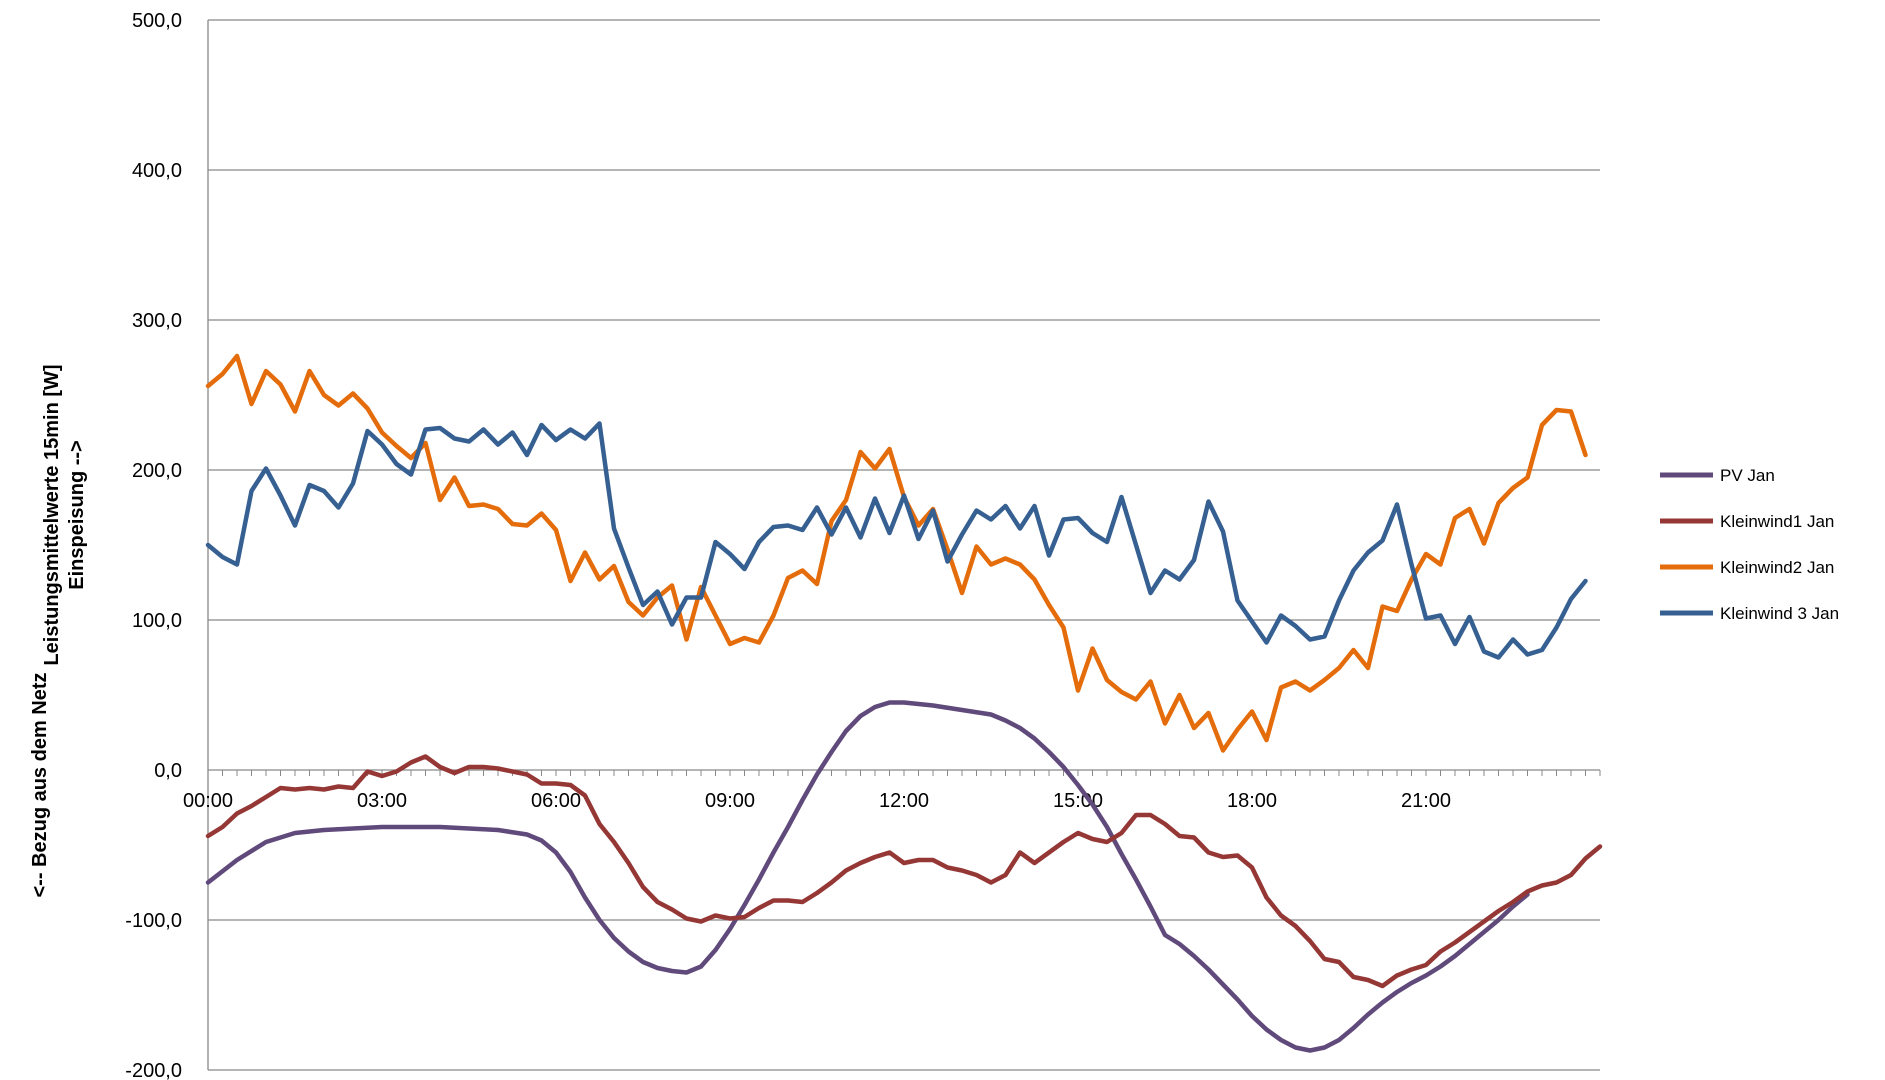 The height and width of the screenshot is (1080, 1885). What do you see at coordinates (382, 801) in the screenshot?
I see `x-tick-label: 03:00` at bounding box center [382, 801].